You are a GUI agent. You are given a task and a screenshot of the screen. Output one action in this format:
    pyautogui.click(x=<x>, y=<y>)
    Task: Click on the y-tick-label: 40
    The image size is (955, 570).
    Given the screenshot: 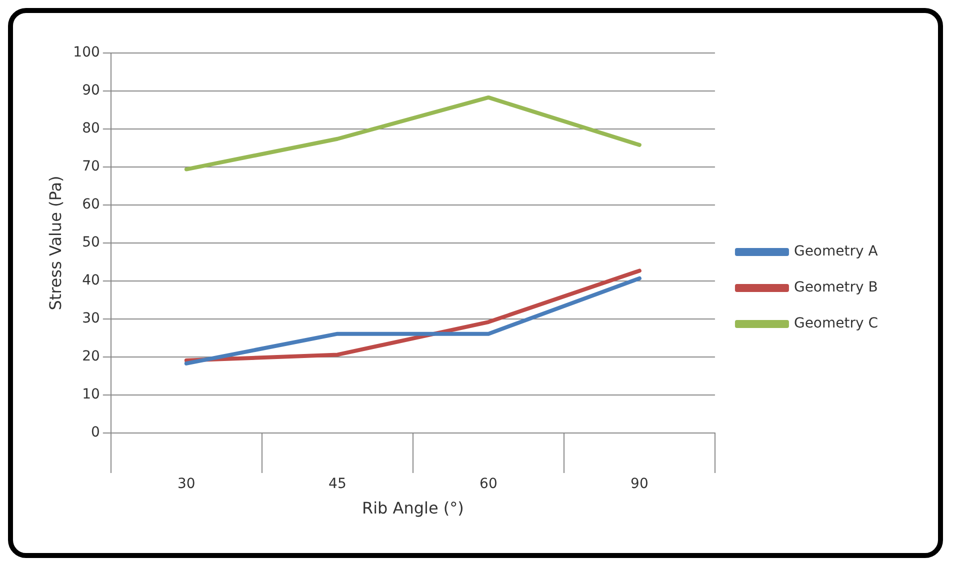 What is the action you would take?
    pyautogui.click(x=91, y=280)
    